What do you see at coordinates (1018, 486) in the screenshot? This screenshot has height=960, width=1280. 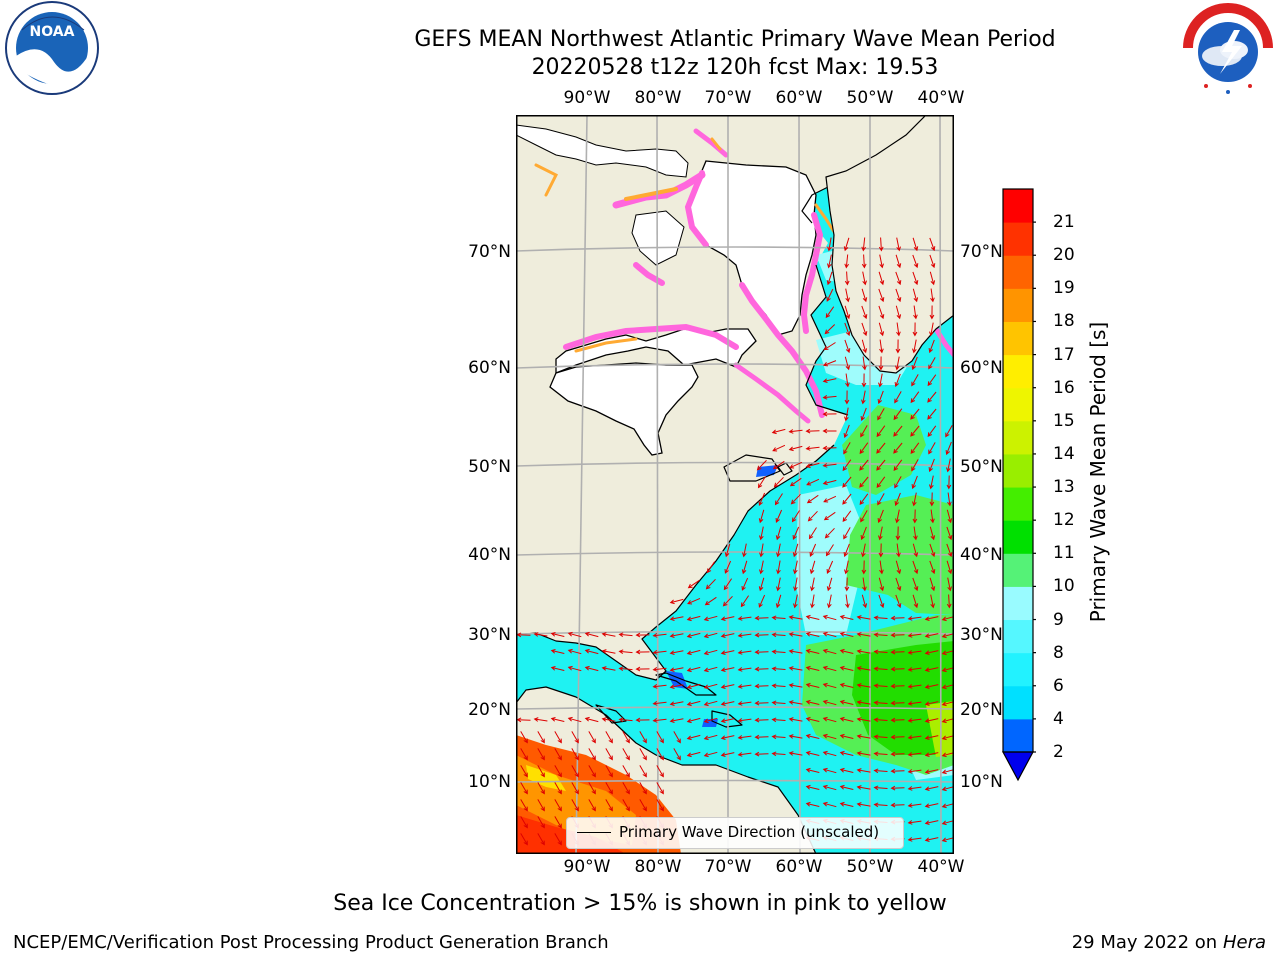 I see `colorbar` at bounding box center [1018, 486].